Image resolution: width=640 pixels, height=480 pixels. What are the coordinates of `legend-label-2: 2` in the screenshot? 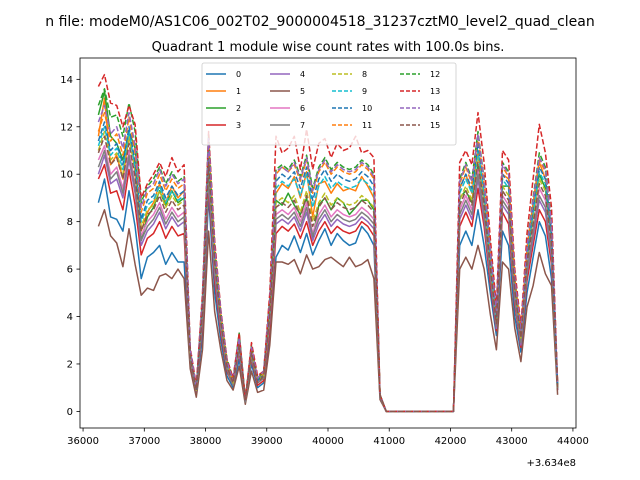 It's located at (238, 108).